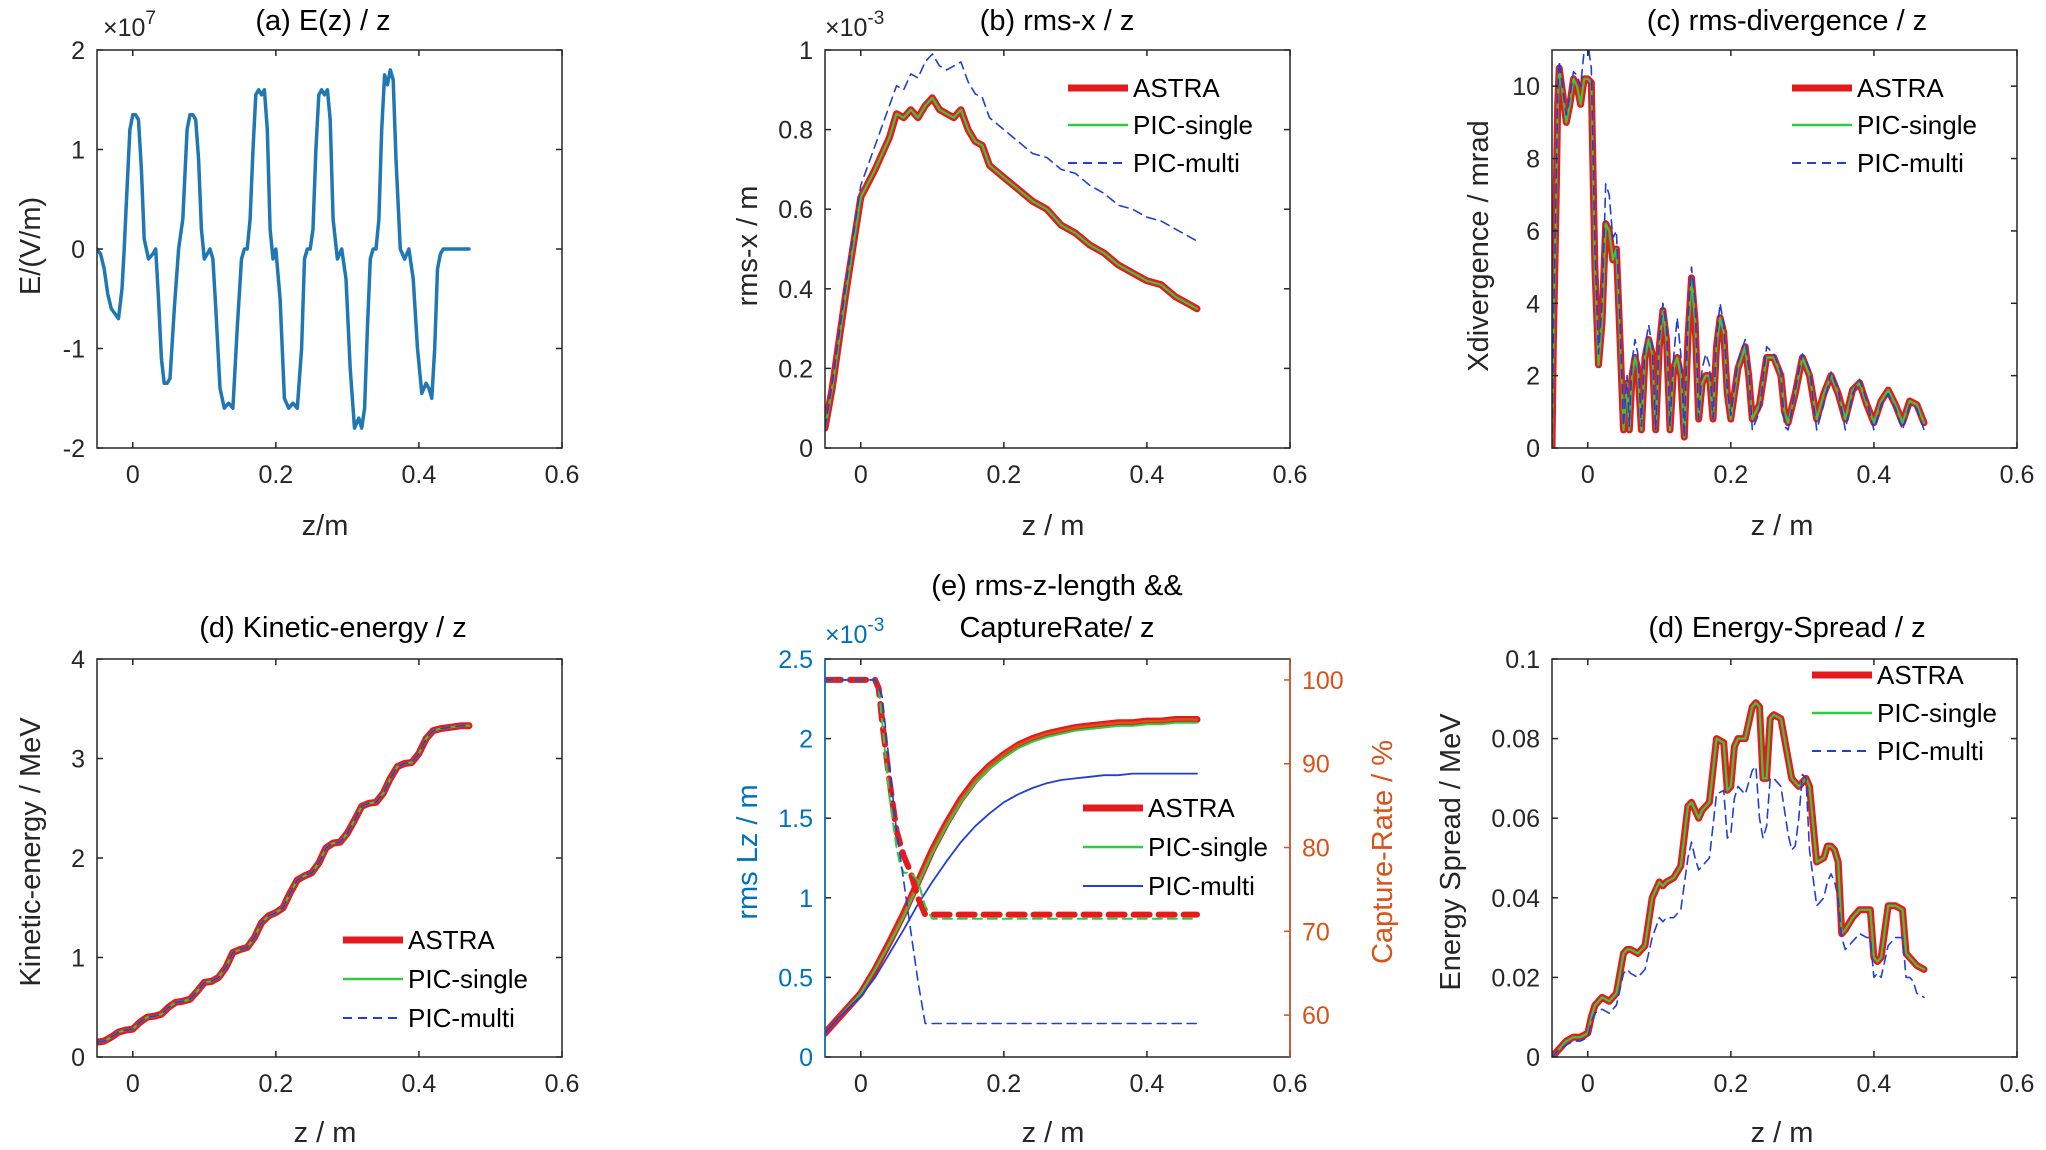 Image resolution: width=2046 pixels, height=1150 pixels. I want to click on y-axis-label: rms-x / m, so click(748, 246).